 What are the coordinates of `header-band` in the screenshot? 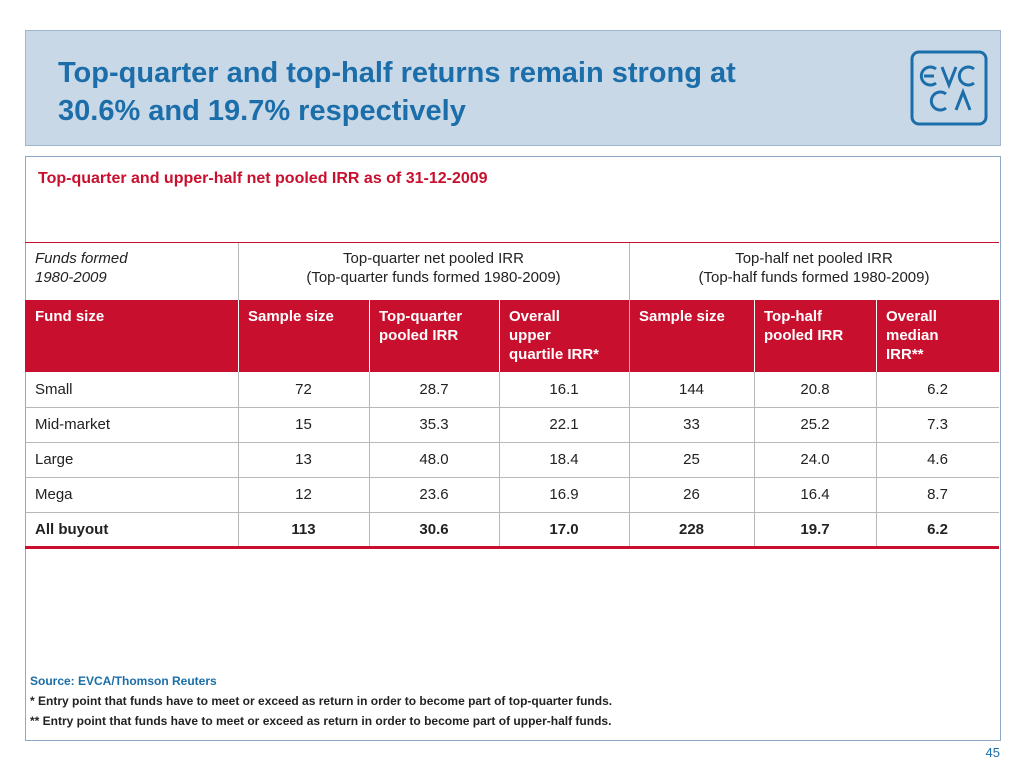 It's located at (513, 88).